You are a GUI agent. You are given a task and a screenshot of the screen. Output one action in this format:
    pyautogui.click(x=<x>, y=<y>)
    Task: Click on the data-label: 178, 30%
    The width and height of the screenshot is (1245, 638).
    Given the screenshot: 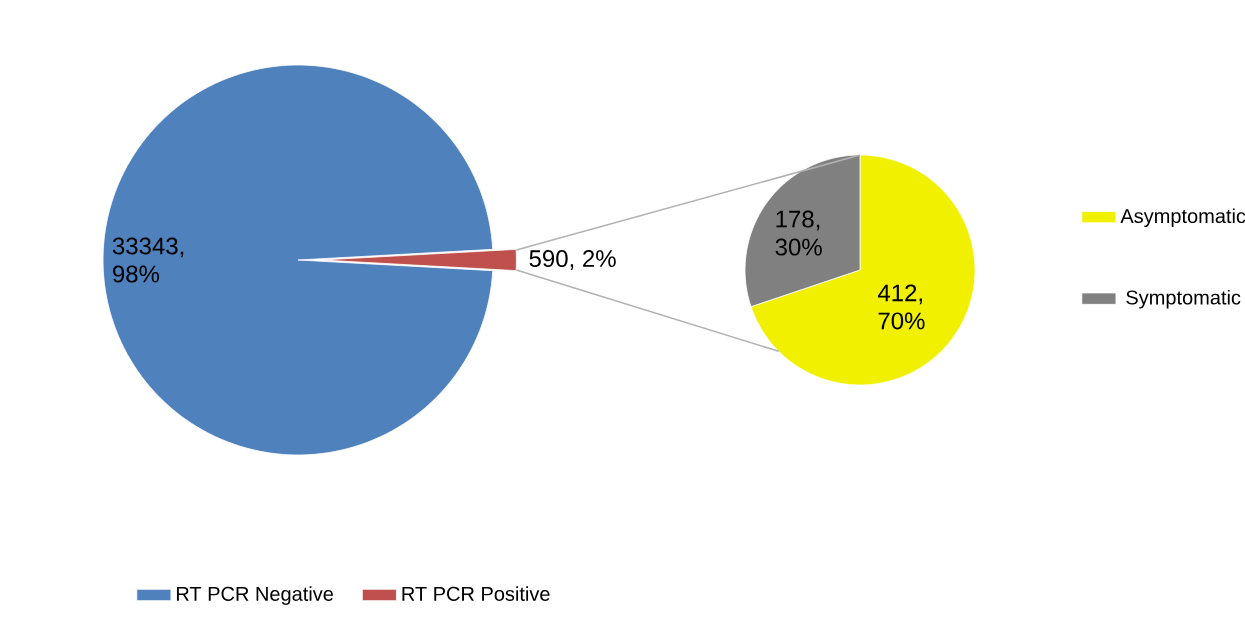 What is the action you would take?
    pyautogui.click(x=798, y=233)
    